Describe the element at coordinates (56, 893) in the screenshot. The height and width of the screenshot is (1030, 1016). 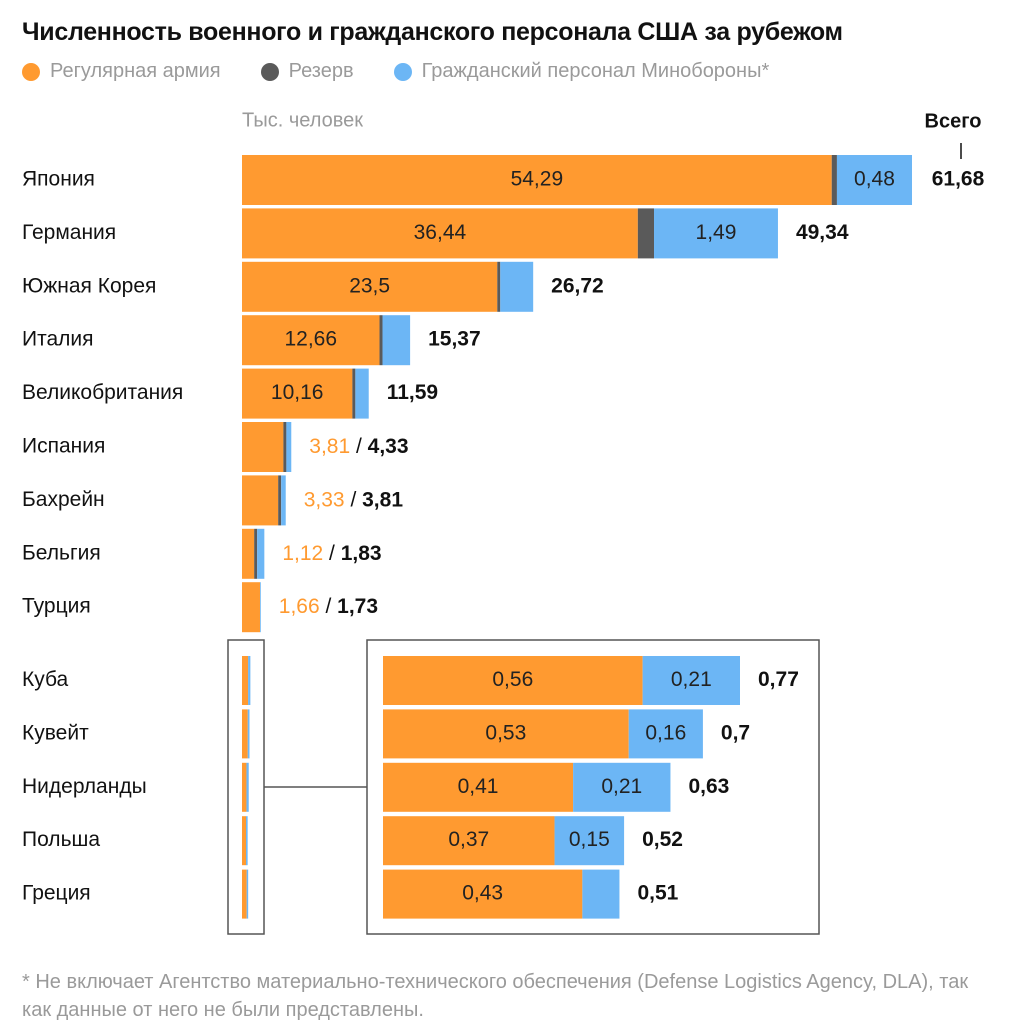
I see `row-label: Греция` at that location.